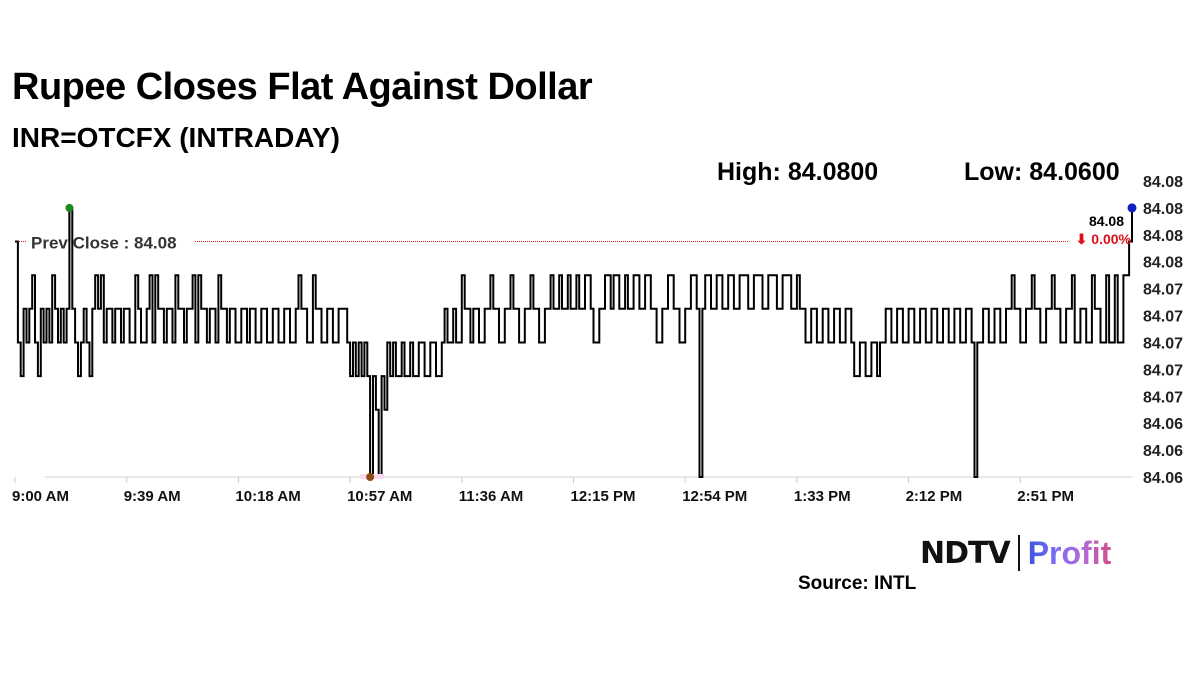 The width and height of the screenshot is (1200, 675). What do you see at coordinates (934, 496) in the screenshot?
I see `x-tick-label: 2:12 PM` at bounding box center [934, 496].